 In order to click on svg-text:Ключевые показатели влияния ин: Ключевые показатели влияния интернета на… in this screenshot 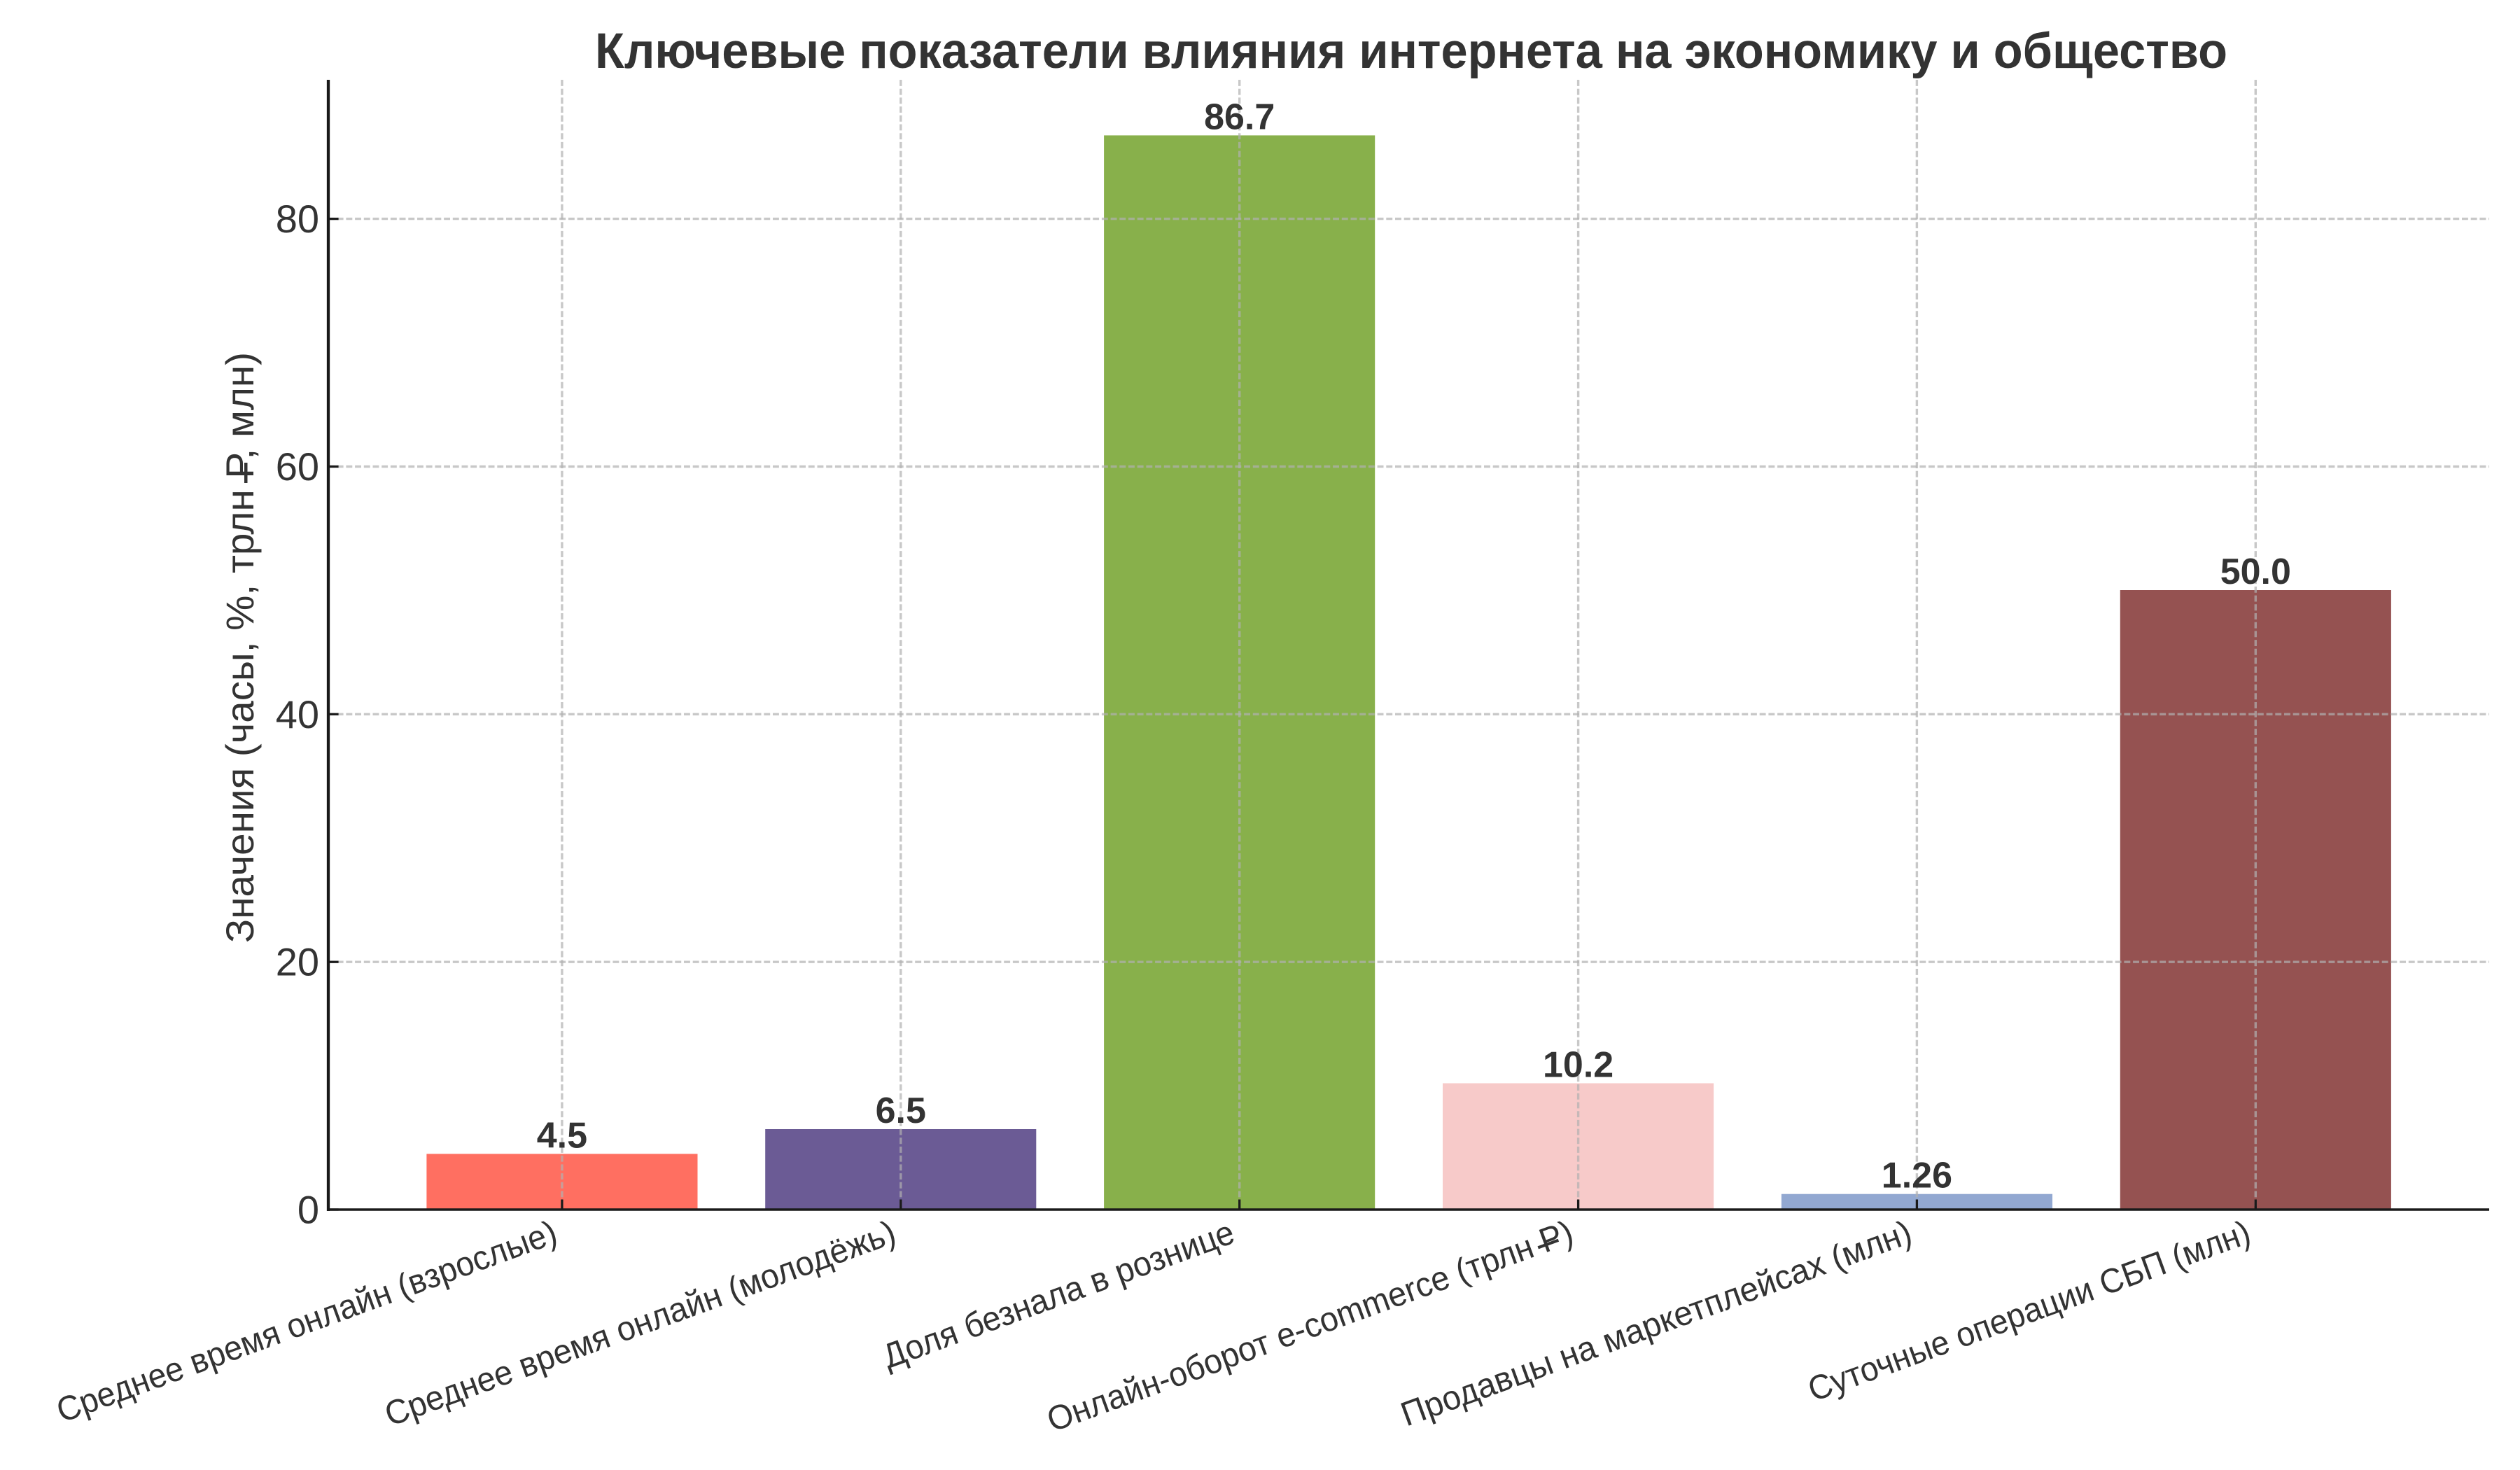, I will do `click(1411, 51)`.